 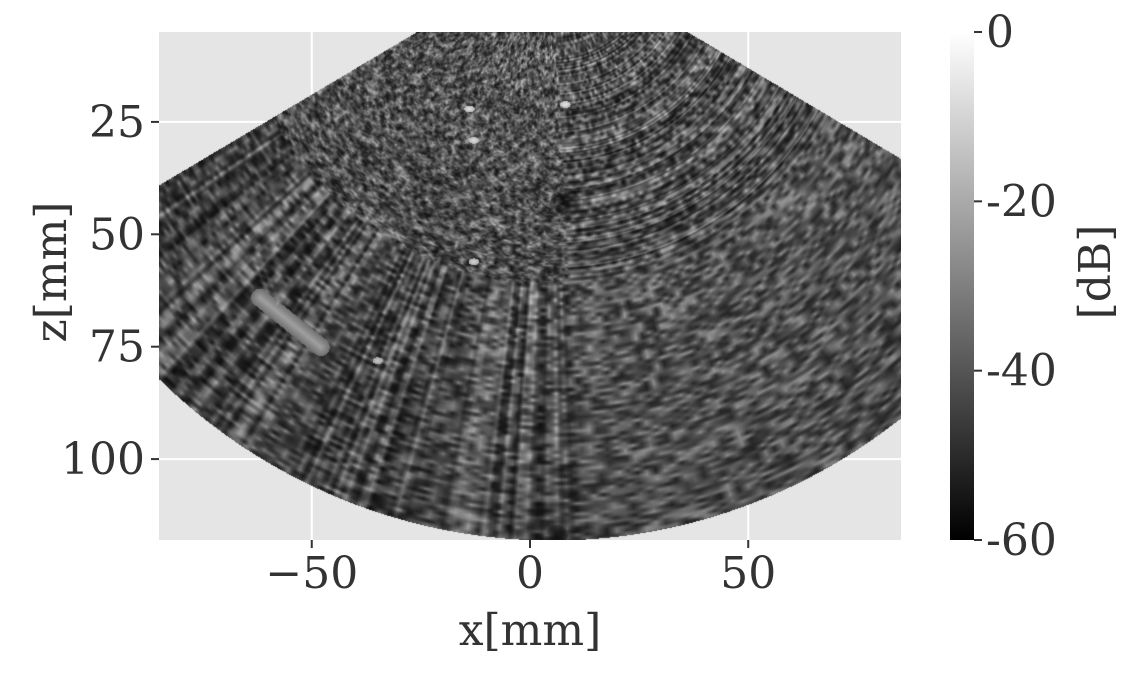 I want to click on colorbar-tick-label: 0, so click(x=1000, y=32).